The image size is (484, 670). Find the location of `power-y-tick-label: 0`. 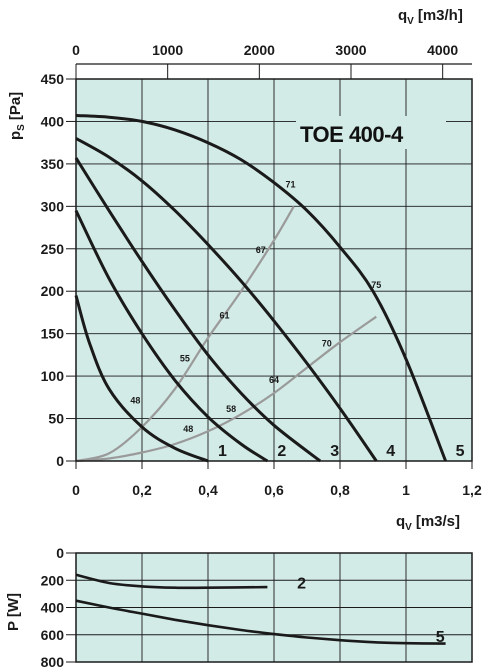

power-y-tick-label: 0 is located at coordinates (60, 553).